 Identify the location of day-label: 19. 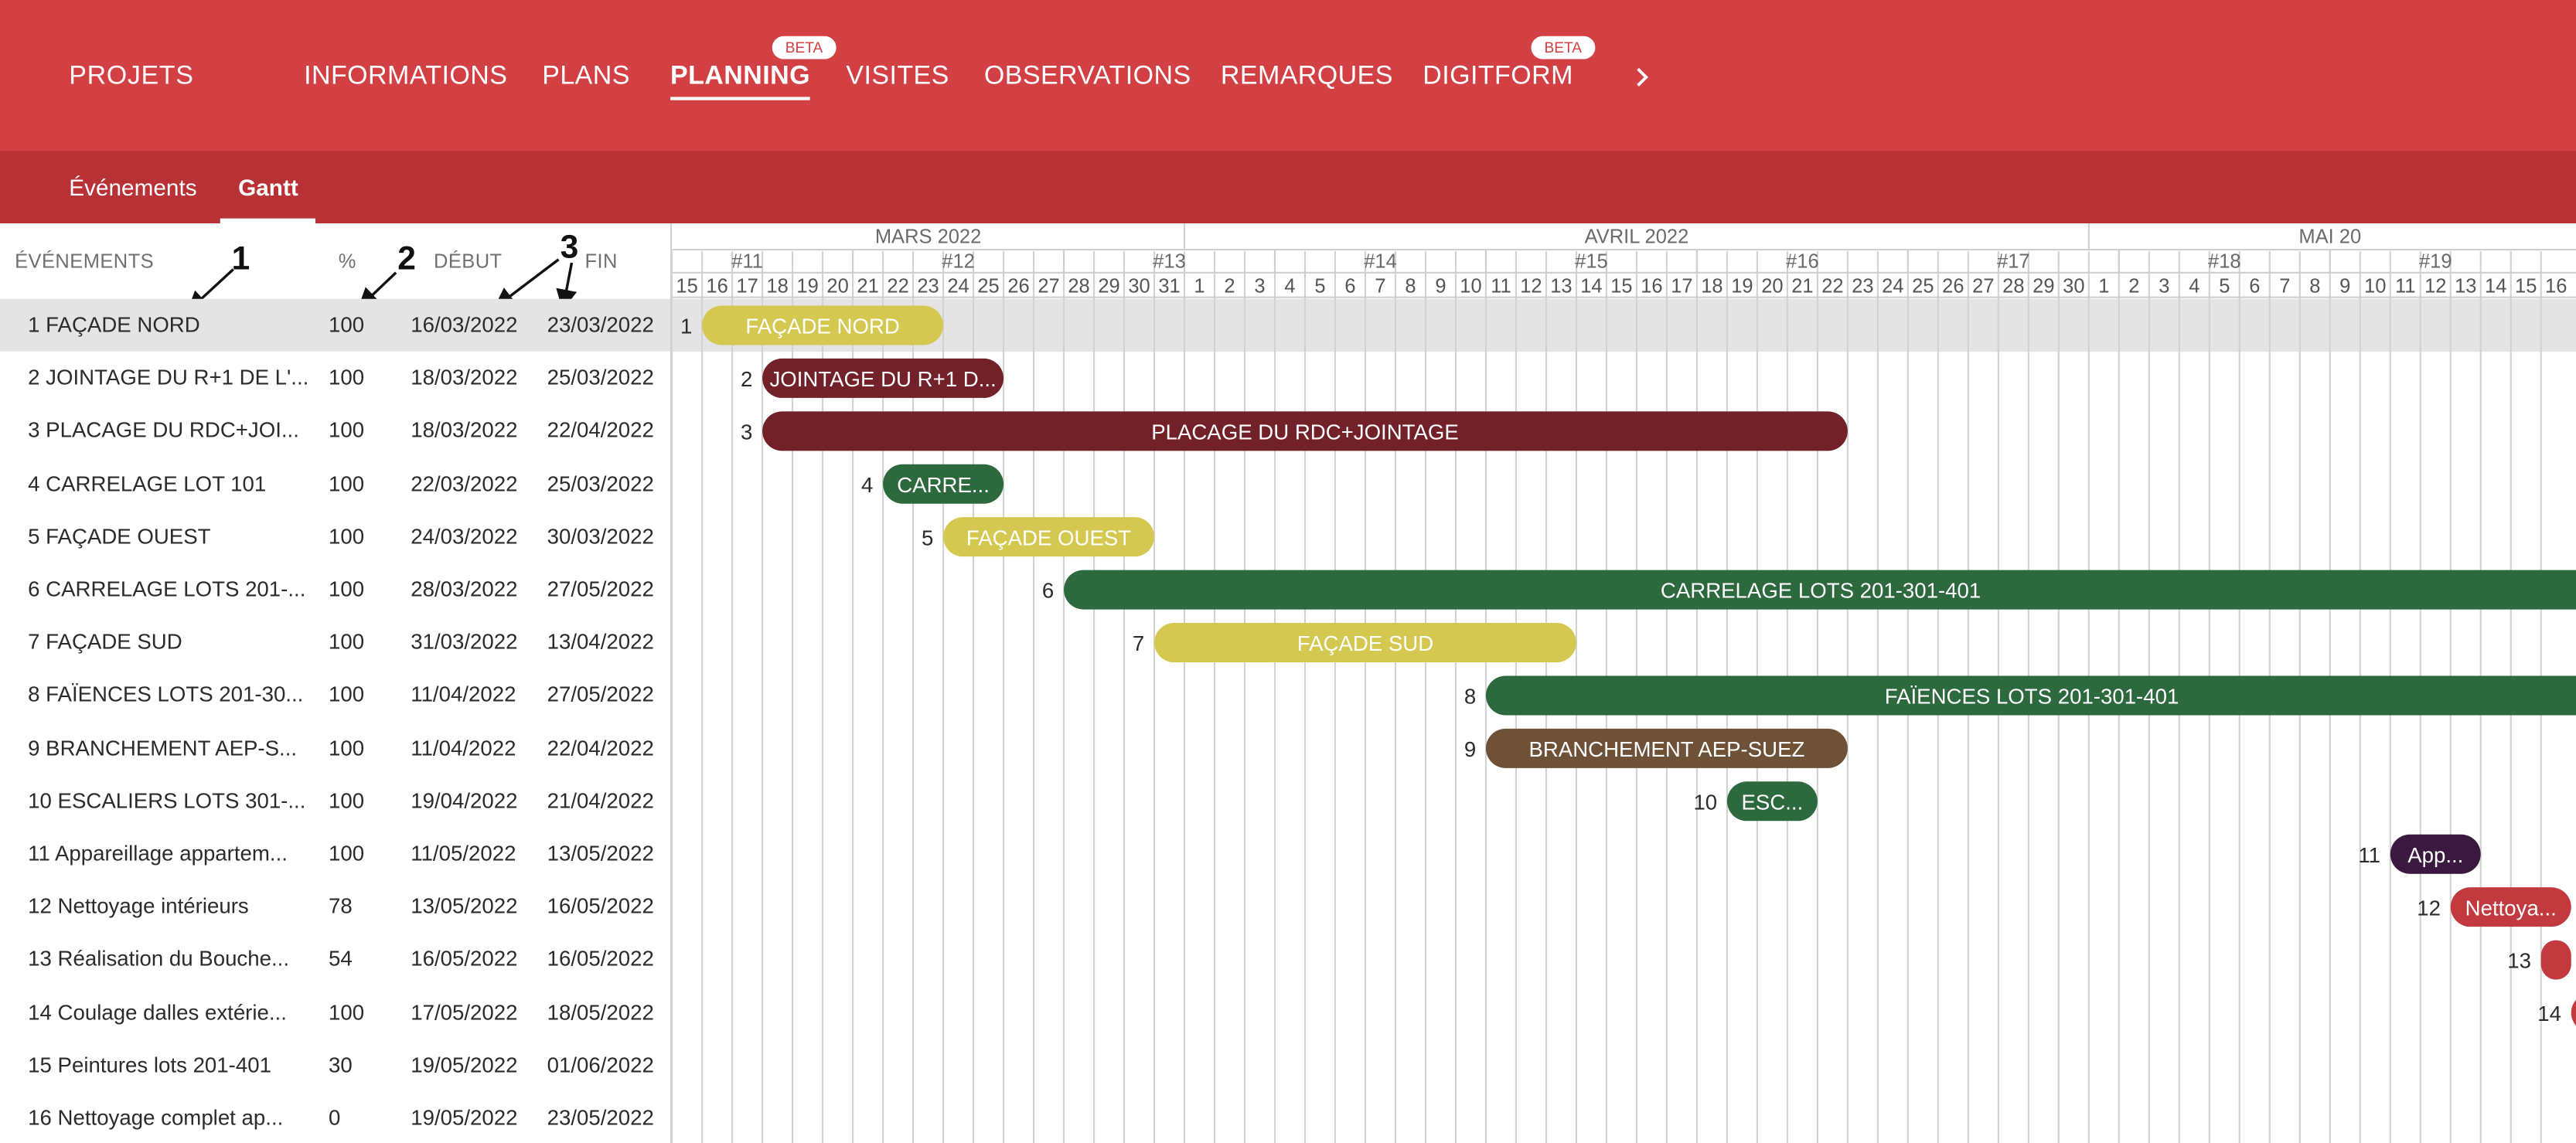
(807, 286).